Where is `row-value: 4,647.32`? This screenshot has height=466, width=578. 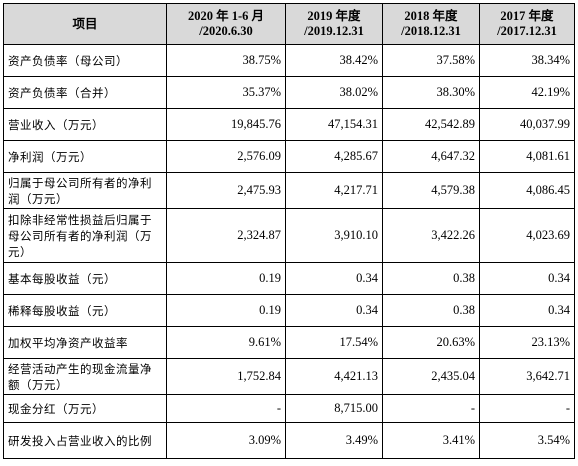
row-value: 4,647.32 is located at coordinates (431, 156).